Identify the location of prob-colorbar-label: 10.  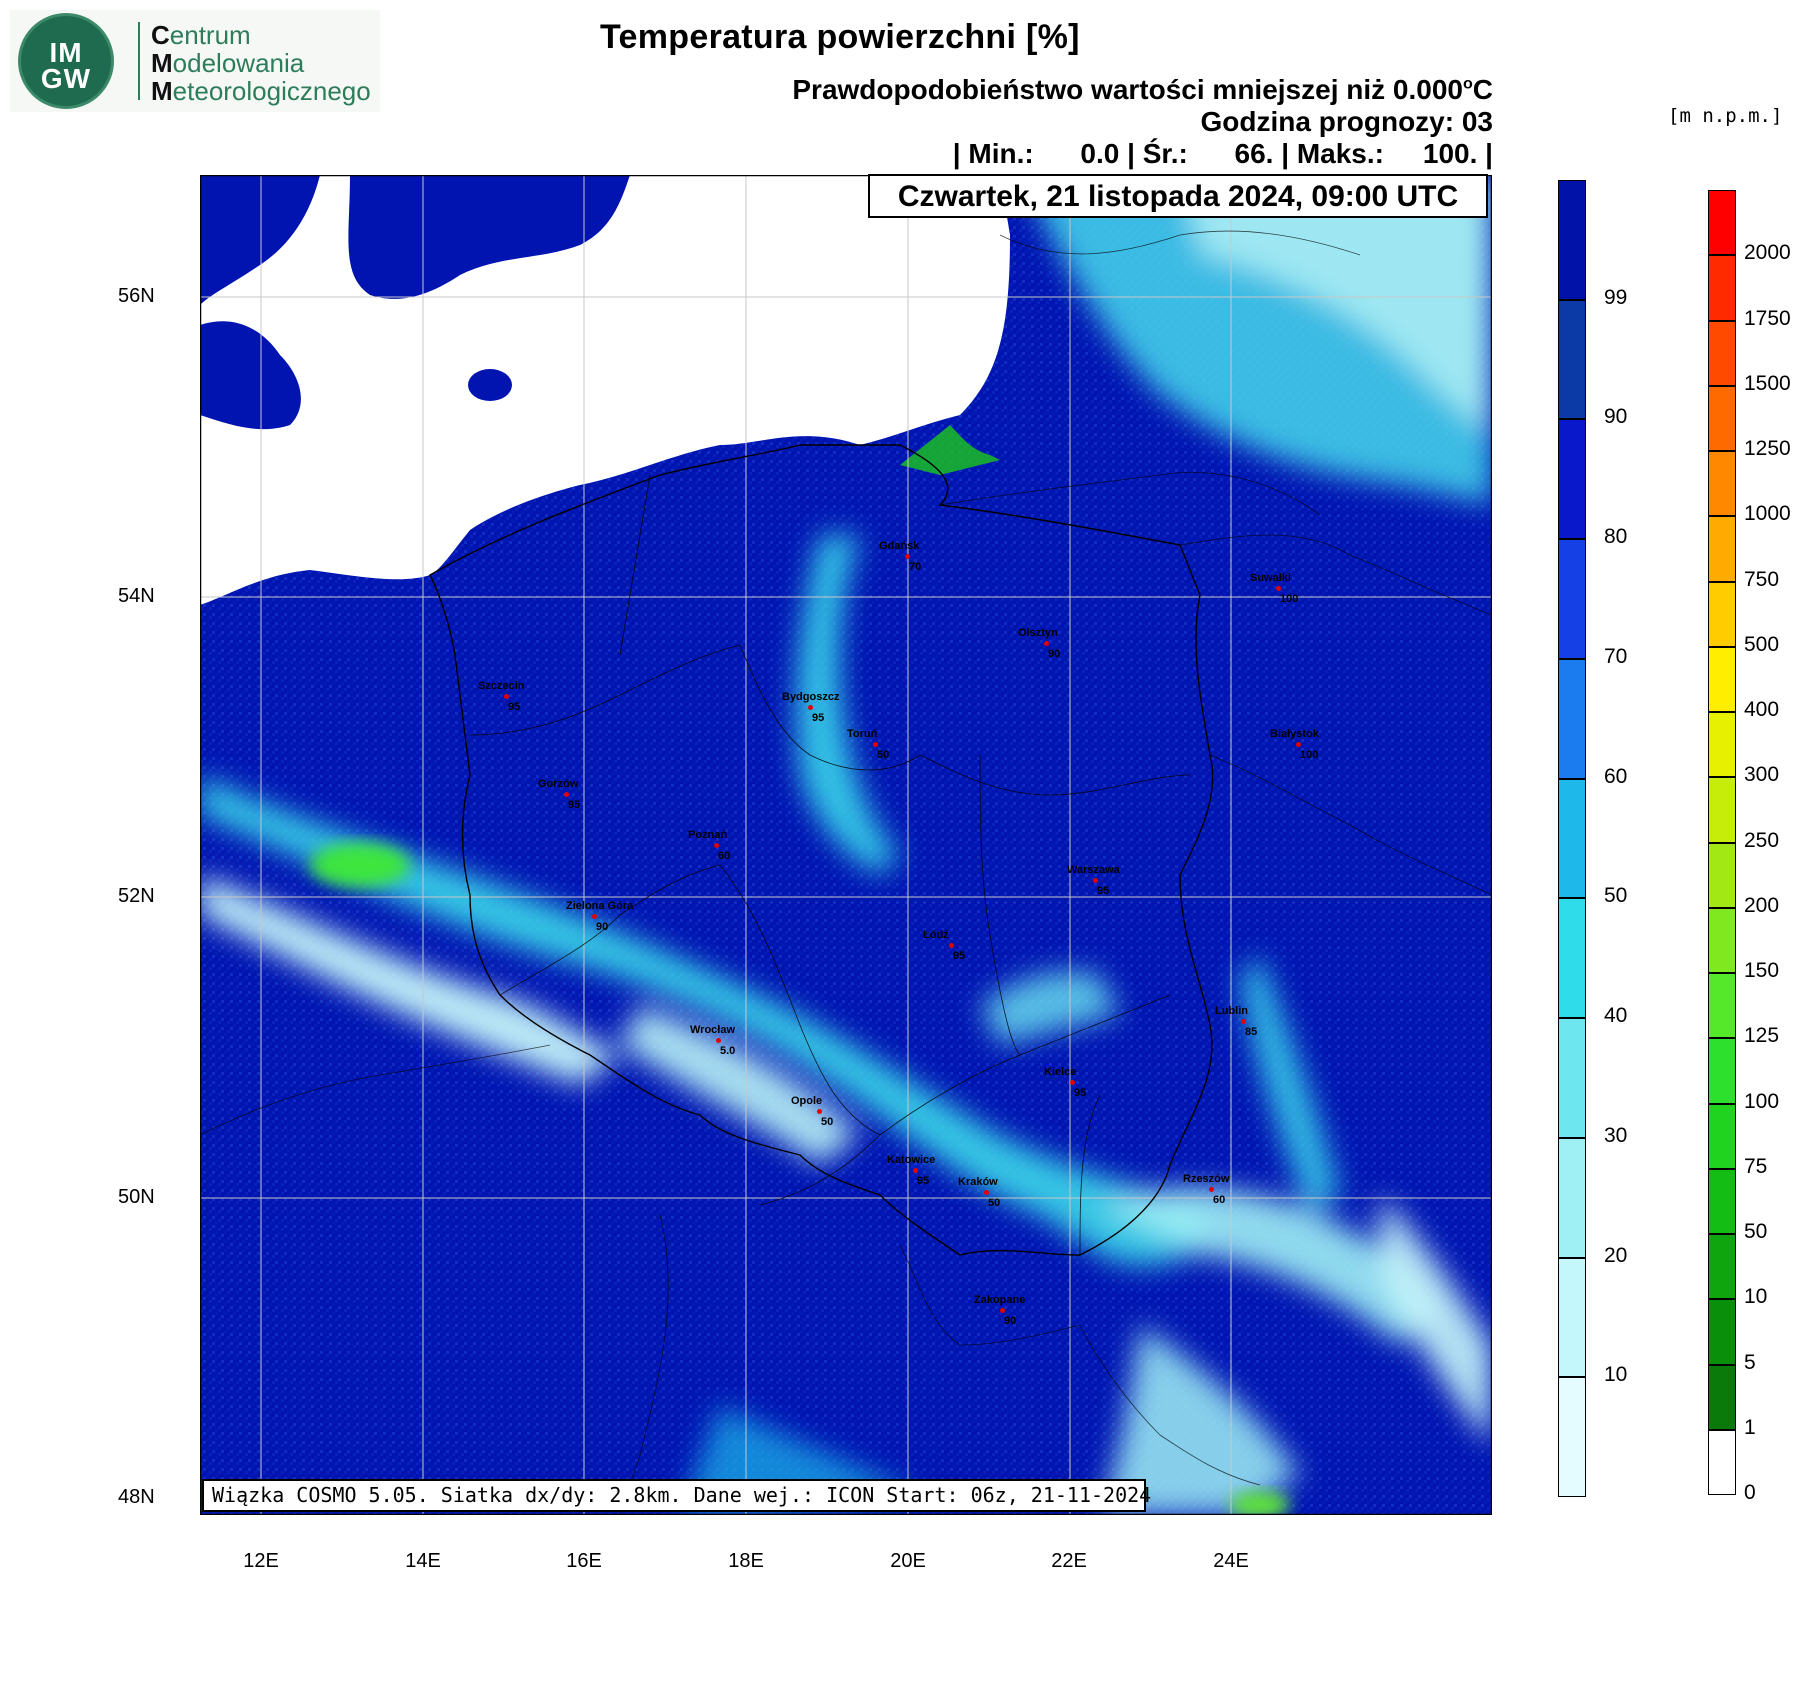
(1616, 1375).